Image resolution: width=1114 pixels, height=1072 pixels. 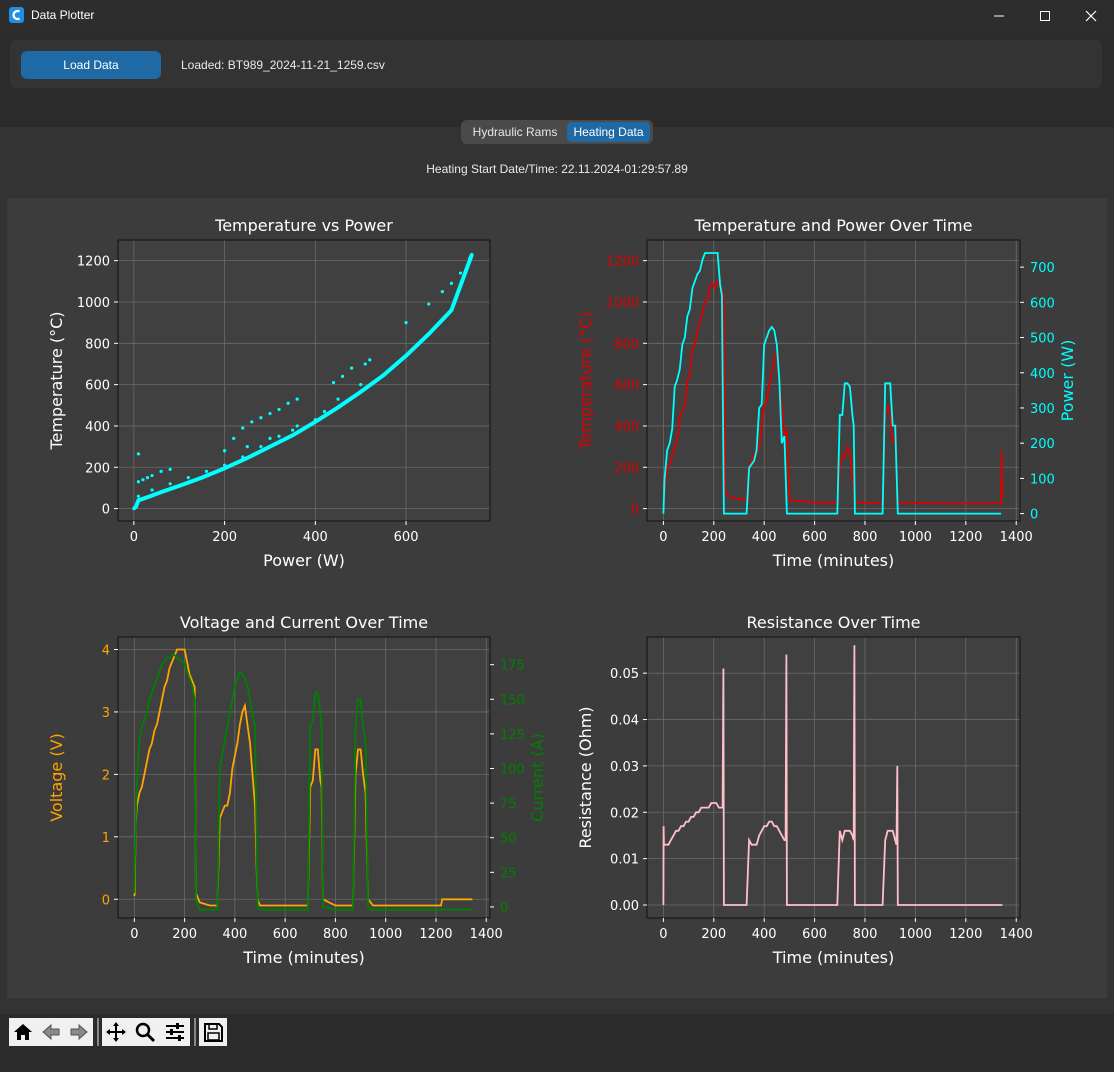 What do you see at coordinates (486, 934) in the screenshot?
I see `x-tick-label: 1400` at bounding box center [486, 934].